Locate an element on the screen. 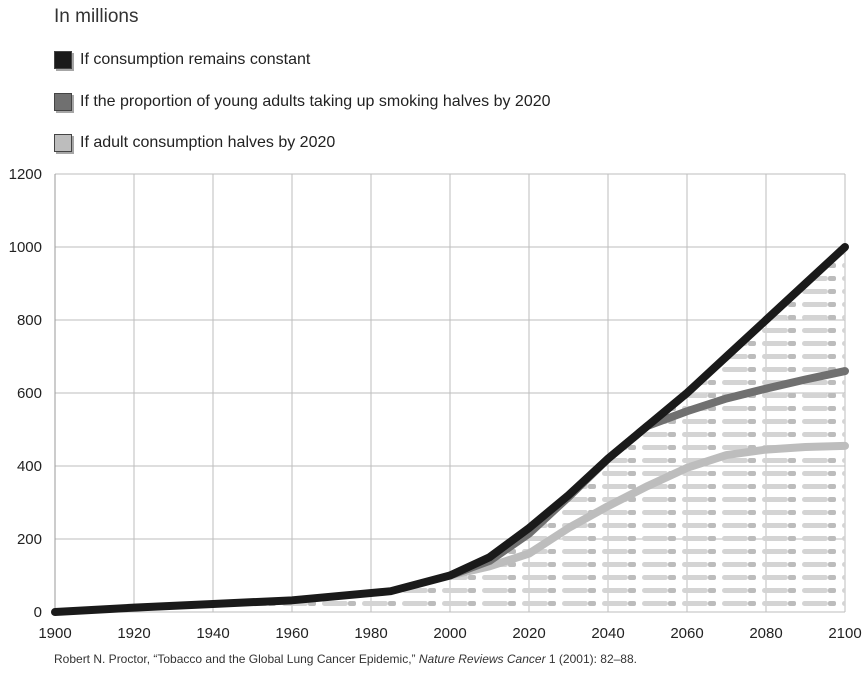  x-tick-label: 1900 is located at coordinates (54, 633).